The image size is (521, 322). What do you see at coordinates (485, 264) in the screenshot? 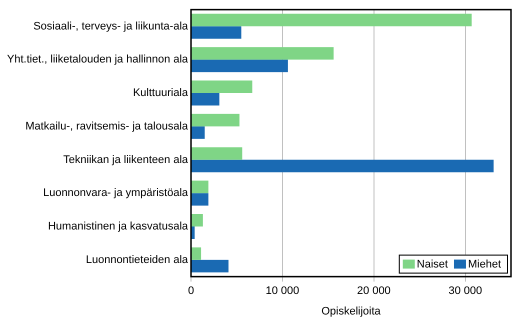
I see `legend-label: Miehet` at bounding box center [485, 264].